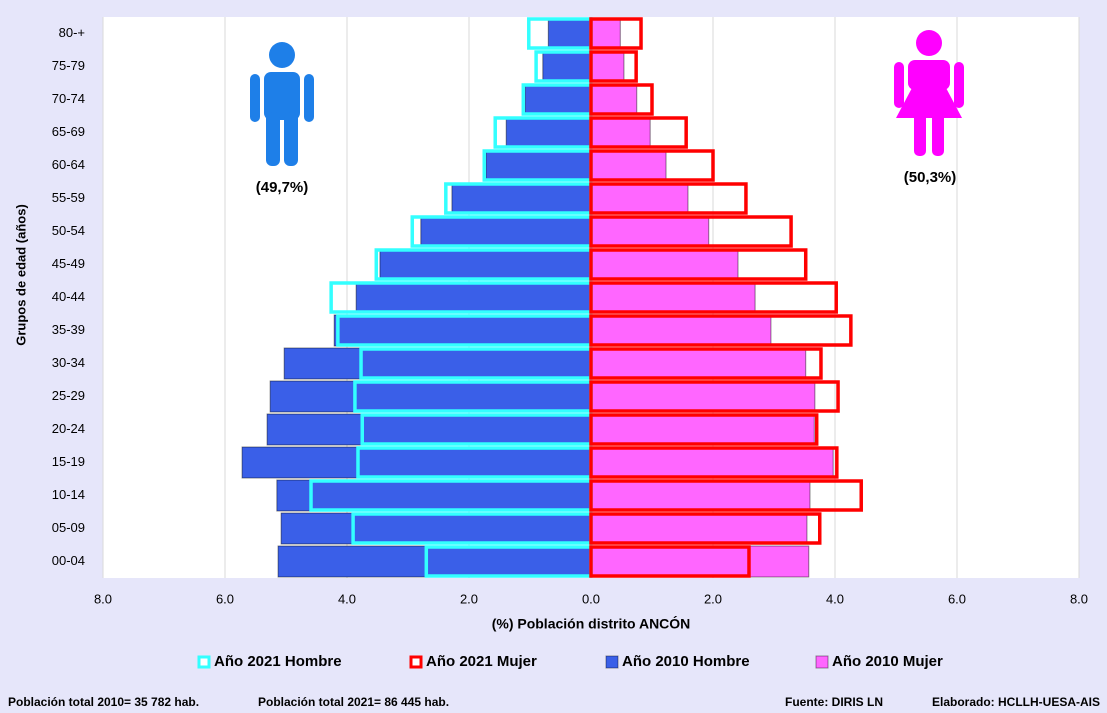 This screenshot has height=713, width=1107. I want to click on footer-source: Fuente: DIRIS LN, so click(834, 702).